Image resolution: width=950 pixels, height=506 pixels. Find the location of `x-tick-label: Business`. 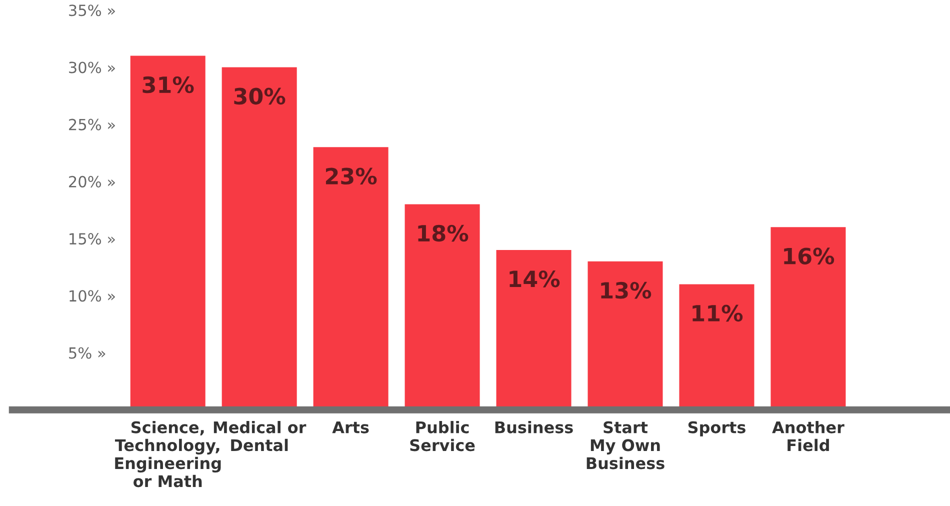

x-tick-label: Business is located at coordinates (534, 427).